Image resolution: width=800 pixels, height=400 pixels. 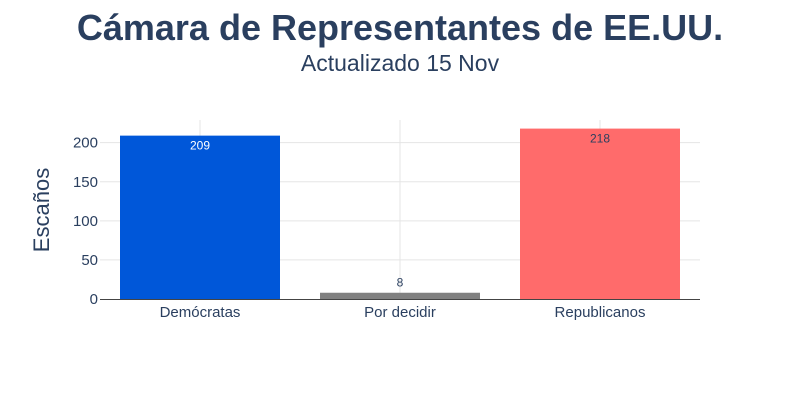 What do you see at coordinates (41, 210) in the screenshot?
I see `y-axis-title: Escaños` at bounding box center [41, 210].